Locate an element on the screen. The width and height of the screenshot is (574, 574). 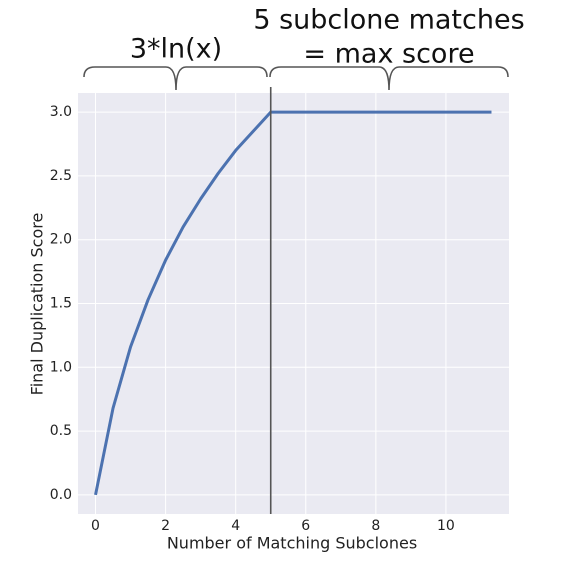
x-axis-label: Number of Matching Subclones is located at coordinates (292, 543).